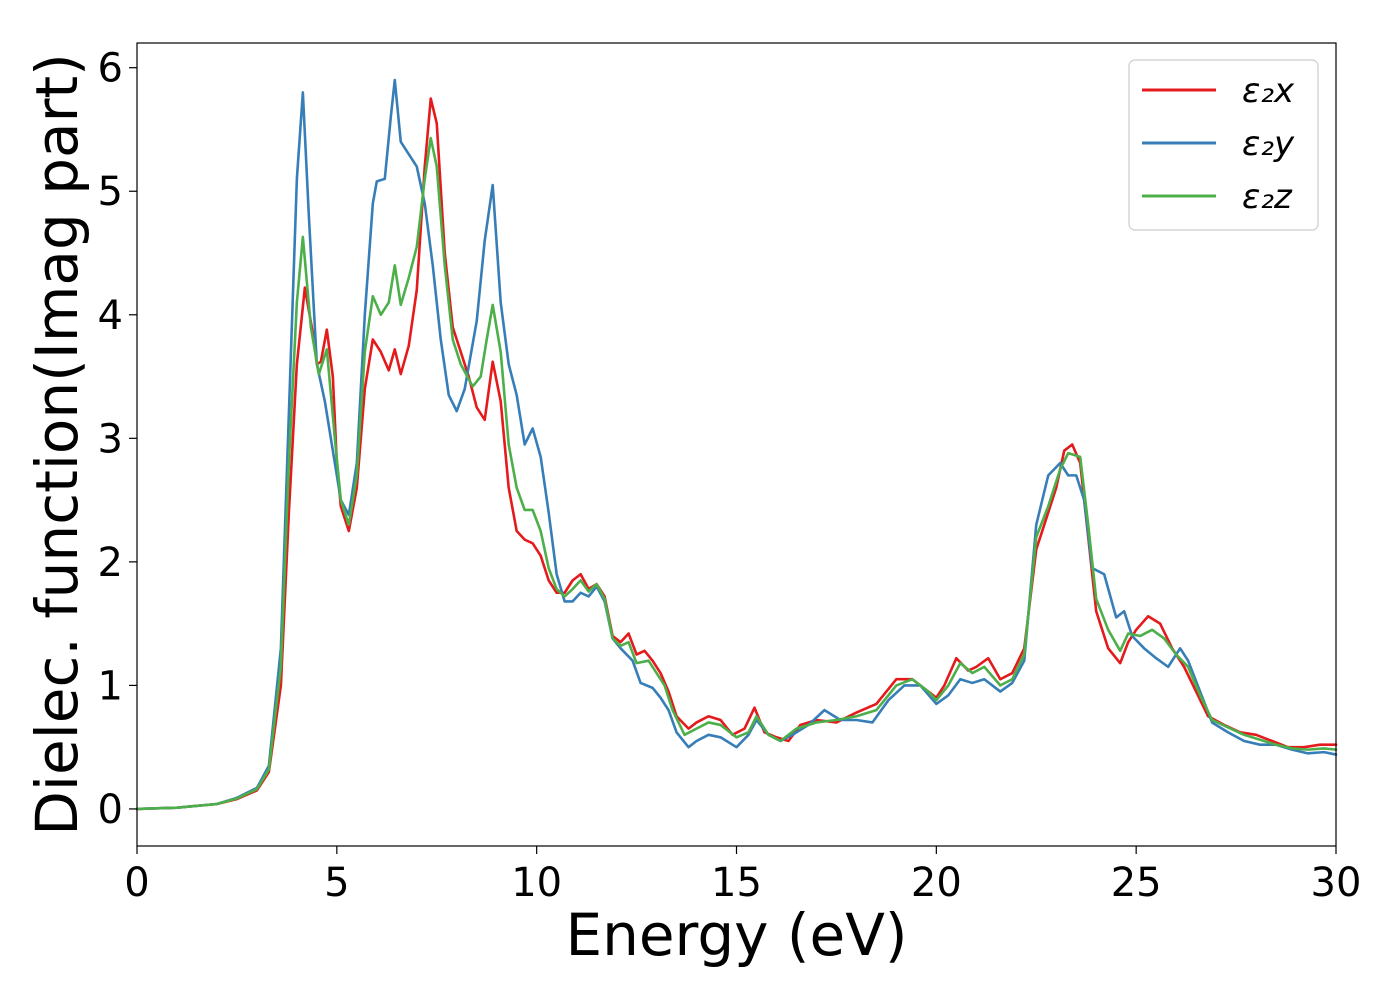 The image size is (1400, 1000). Describe the element at coordinates (110, 192) in the screenshot. I see `y-tick-label: 5` at that location.